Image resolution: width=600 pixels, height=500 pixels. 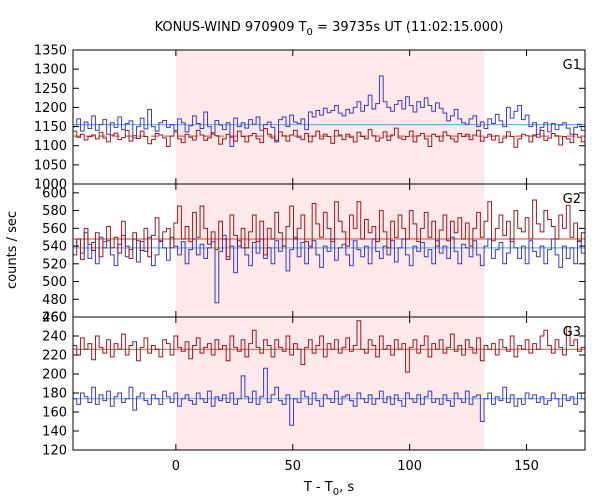 I want to click on panel-g1, so click(x=329, y=111).